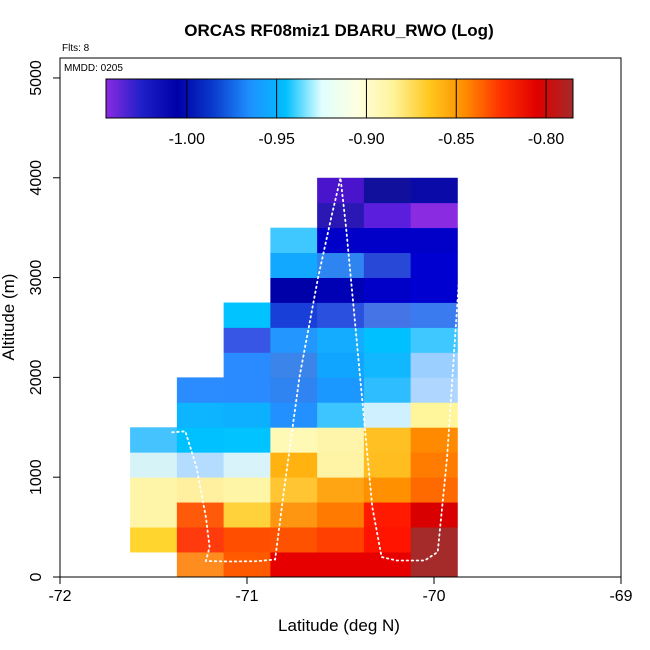 This screenshot has height=650, width=650. I want to click on y-tick-label: 5000, so click(36, 78).